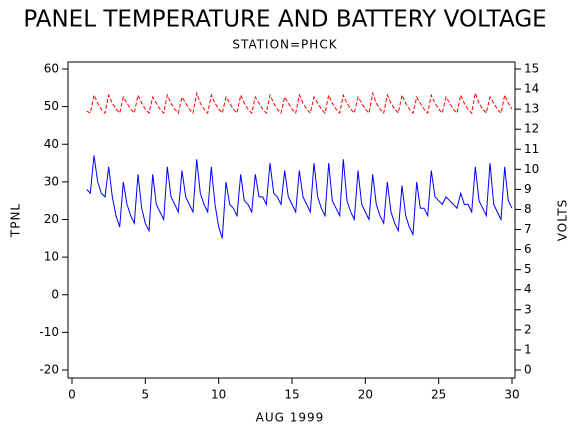 This screenshot has height=430, width=570. Describe the element at coordinates (531, 109) in the screenshot. I see `y2-tick-label: 13` at that location.